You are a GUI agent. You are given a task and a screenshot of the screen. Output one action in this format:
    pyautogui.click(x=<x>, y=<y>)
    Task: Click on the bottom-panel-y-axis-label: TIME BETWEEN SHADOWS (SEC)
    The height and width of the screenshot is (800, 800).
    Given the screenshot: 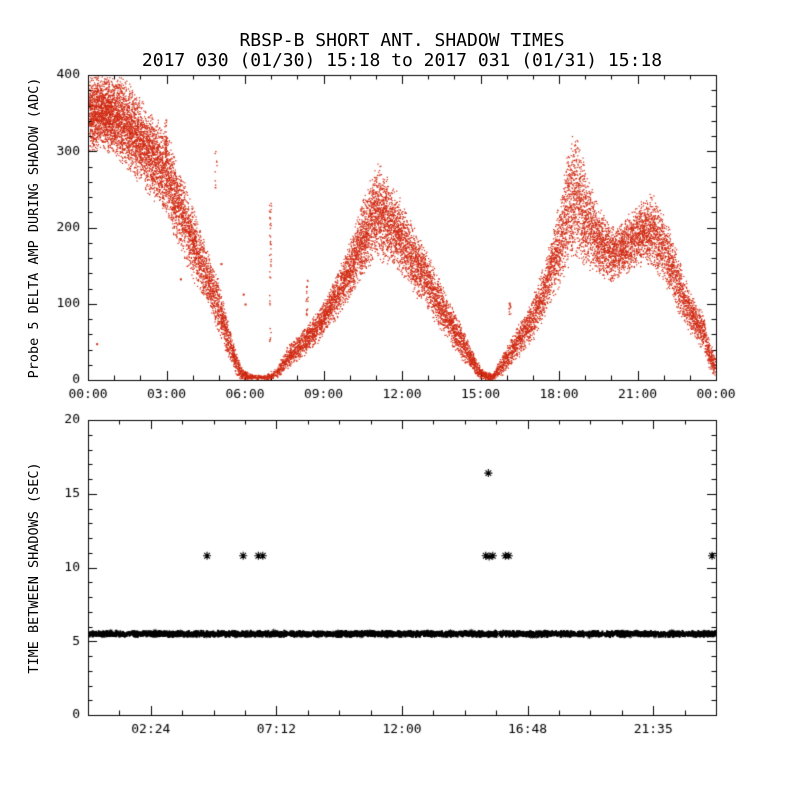 What is the action you would take?
    pyautogui.click(x=34, y=568)
    